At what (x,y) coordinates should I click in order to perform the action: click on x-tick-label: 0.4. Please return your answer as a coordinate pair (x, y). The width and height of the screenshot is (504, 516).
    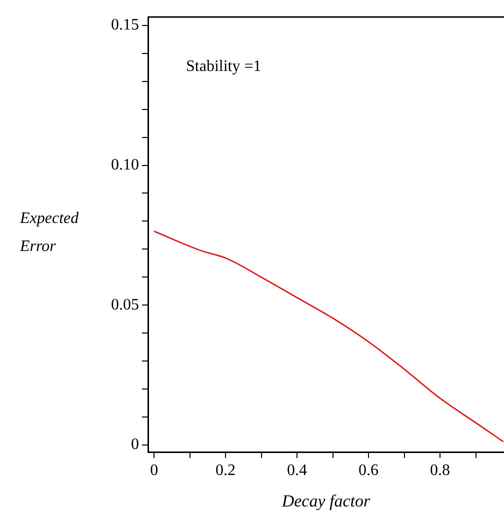
    Looking at the image, I should click on (297, 470).